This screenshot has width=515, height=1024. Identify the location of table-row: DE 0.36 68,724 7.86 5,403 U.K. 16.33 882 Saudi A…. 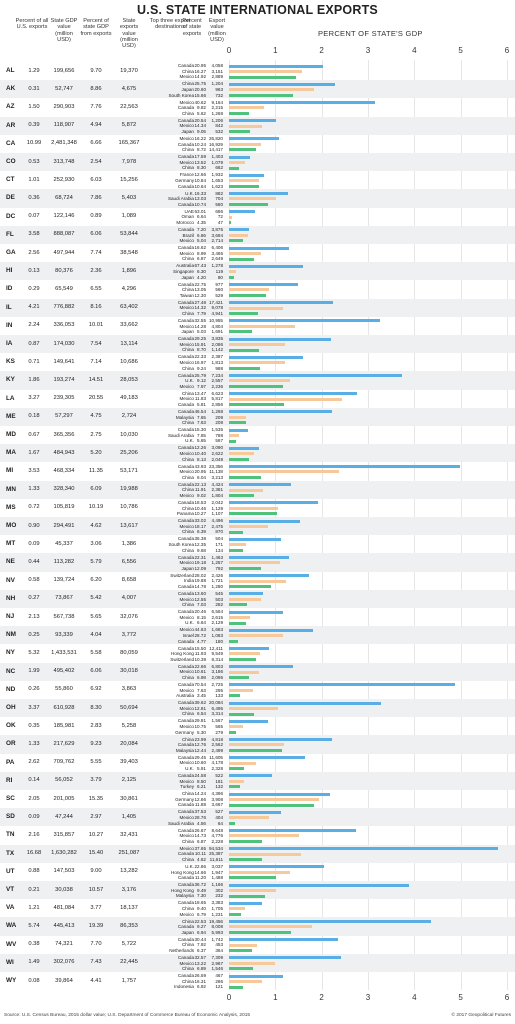
(257, 198).